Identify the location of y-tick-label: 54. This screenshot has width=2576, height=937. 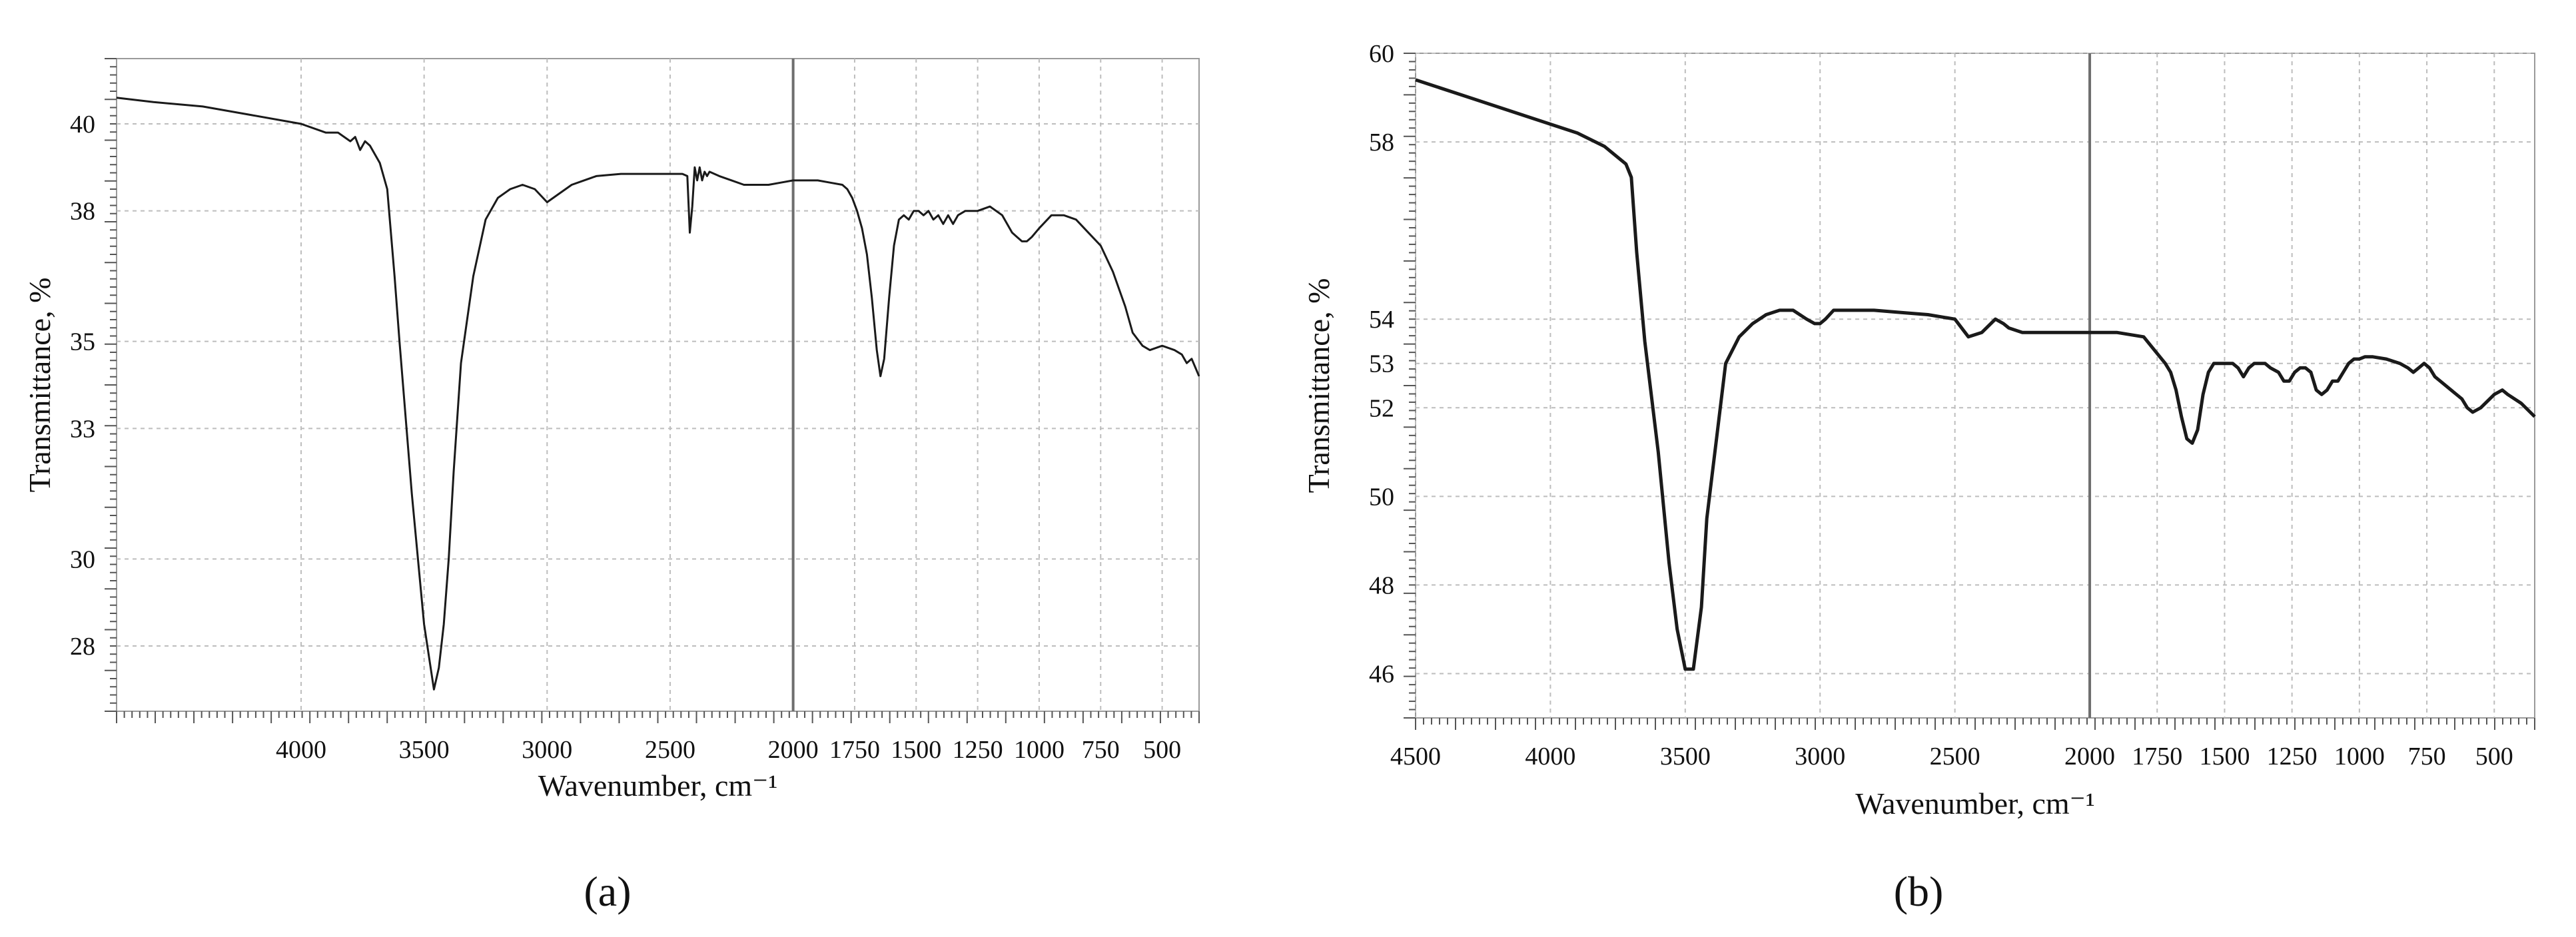
(1382, 320).